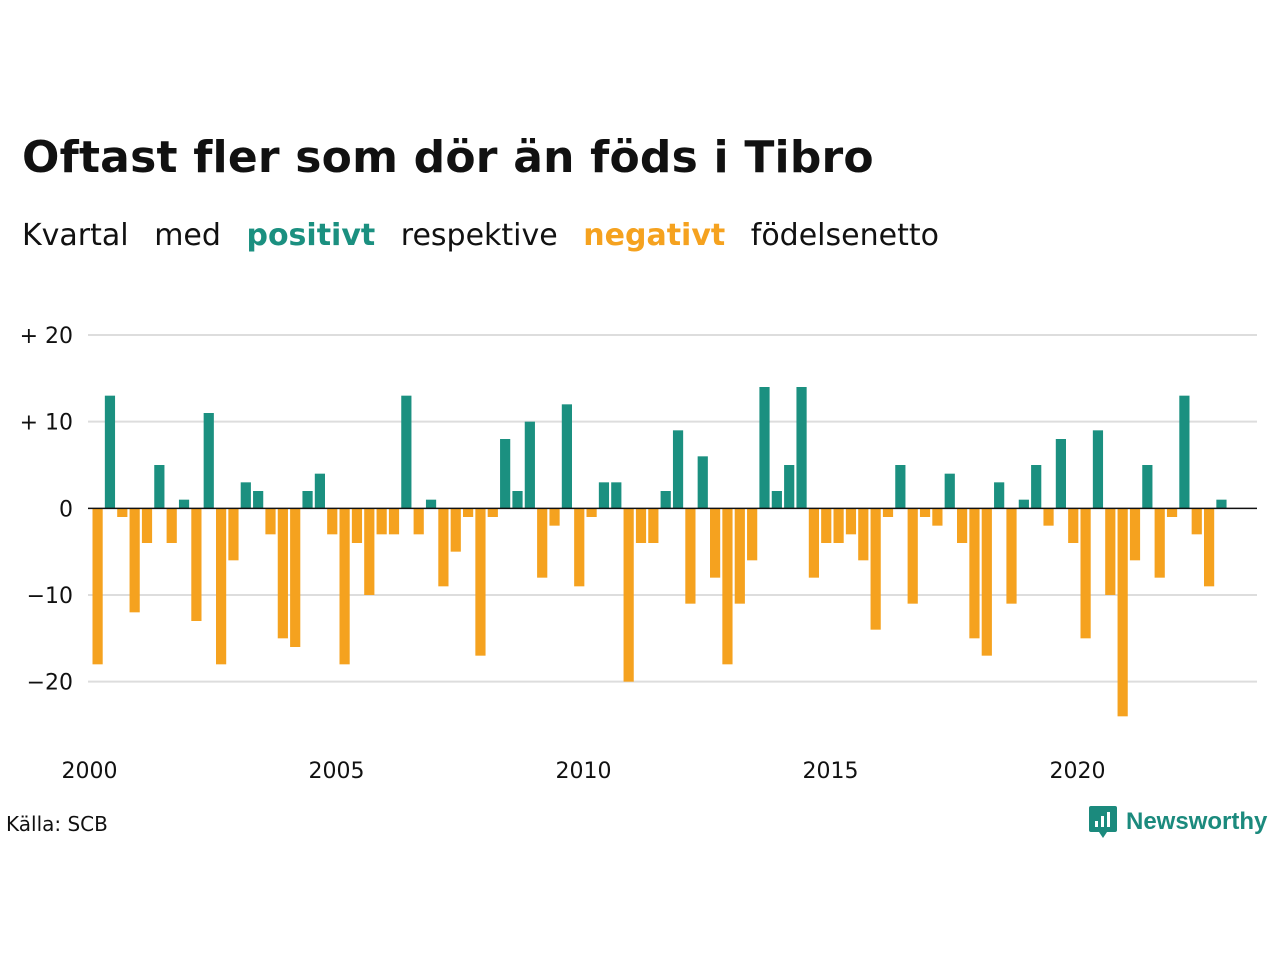 This screenshot has width=1280, height=960. What do you see at coordinates (1078, 771) in the screenshot?
I see `x-tick-label: 2020` at bounding box center [1078, 771].